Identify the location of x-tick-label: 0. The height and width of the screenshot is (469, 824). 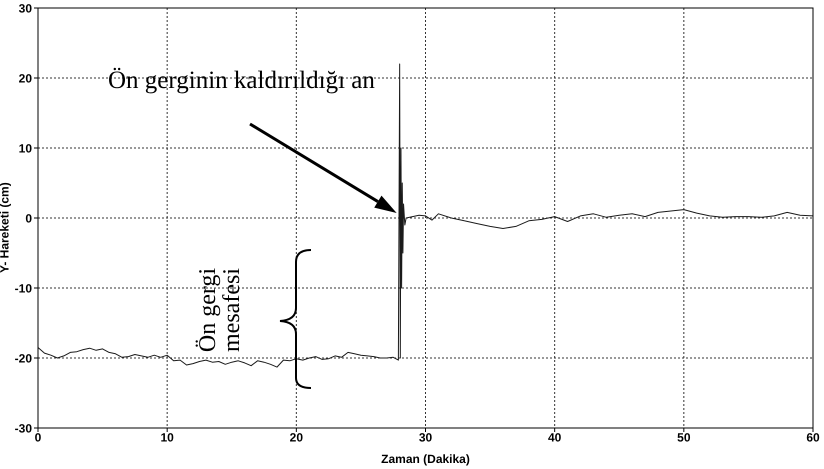
(38, 437).